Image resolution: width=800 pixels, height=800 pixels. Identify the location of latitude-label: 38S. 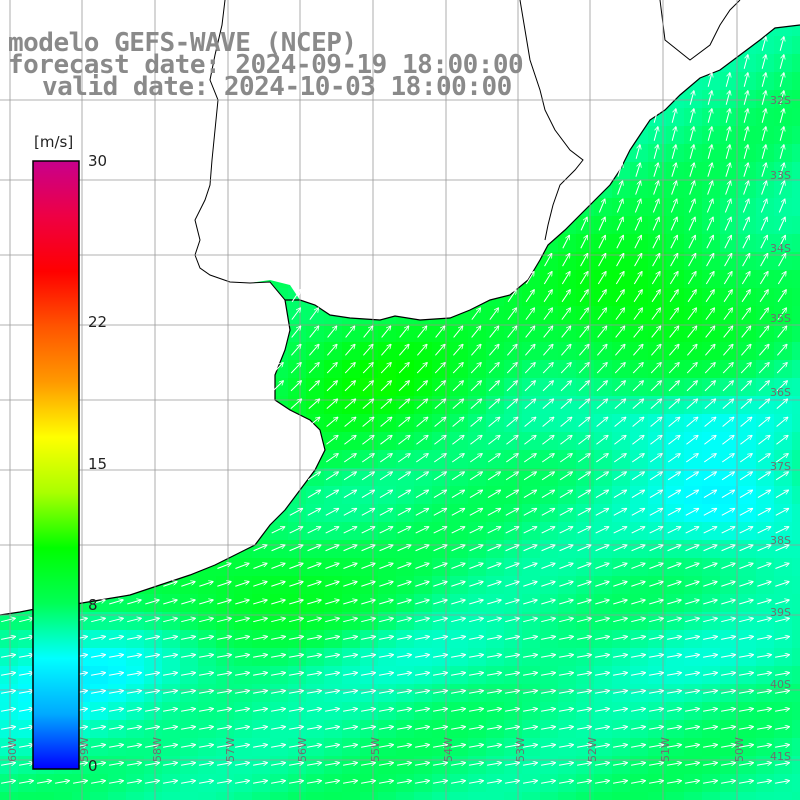
(780, 540).